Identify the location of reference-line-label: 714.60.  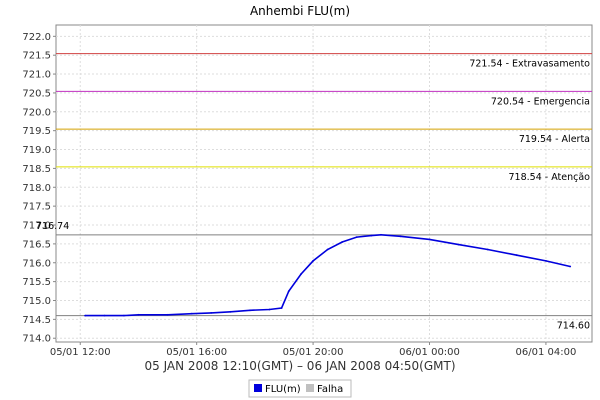
(573, 326).